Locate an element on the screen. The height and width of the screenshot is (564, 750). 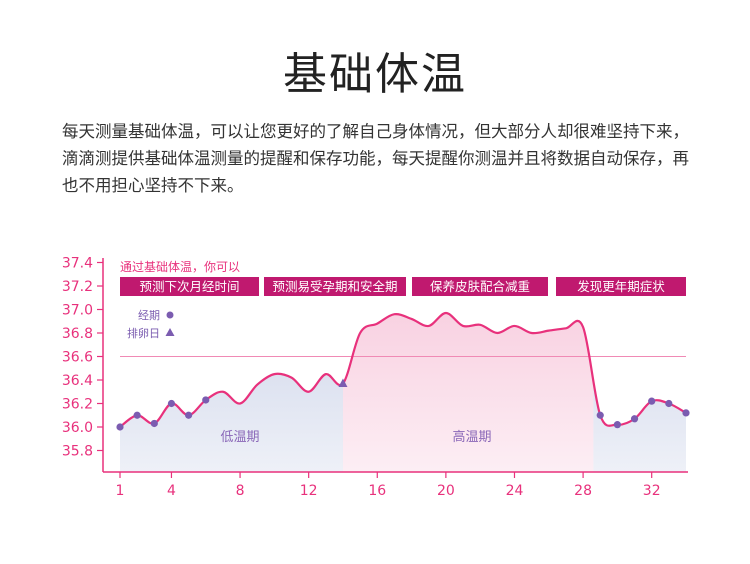
page-title: 基础体温 is located at coordinates (375, 74).